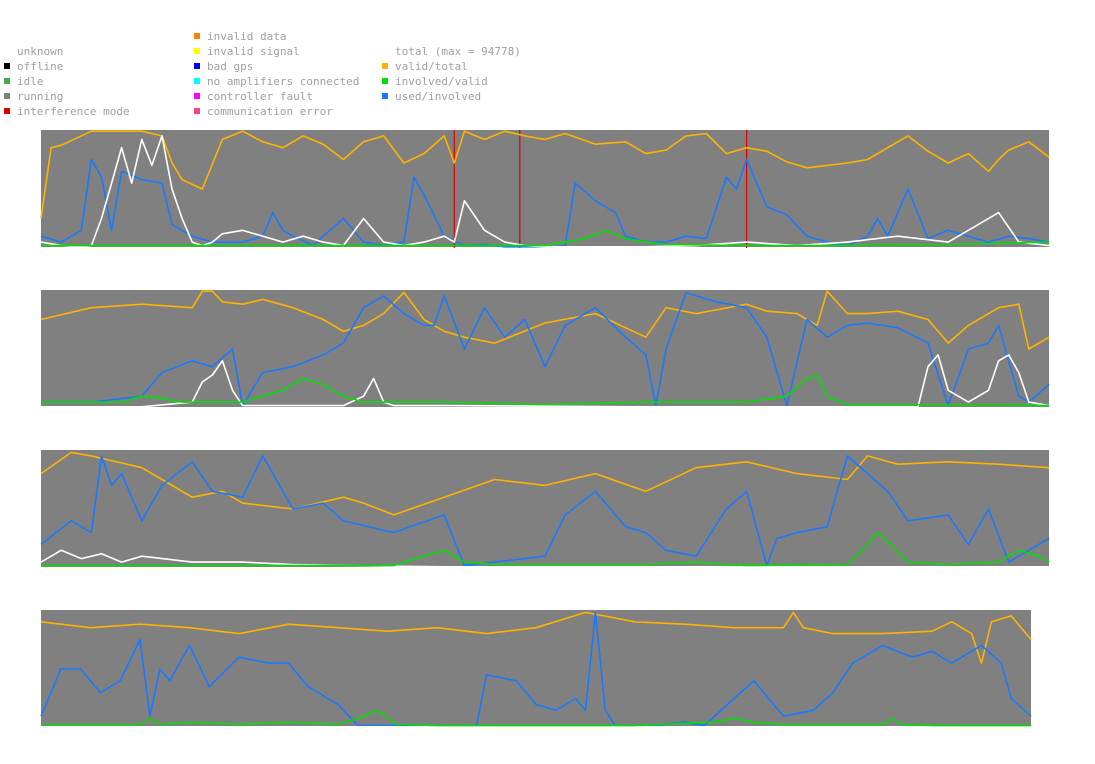 The image size is (1095, 764). I want to click on legend-item: controller fault, so click(276, 96).